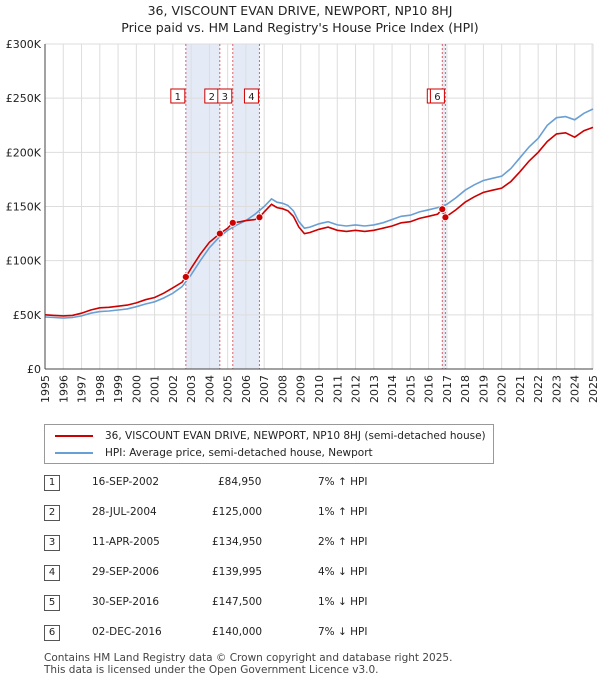  What do you see at coordinates (337, 389) in the screenshot?
I see `x-tick-label: 2011` at bounding box center [337, 389].